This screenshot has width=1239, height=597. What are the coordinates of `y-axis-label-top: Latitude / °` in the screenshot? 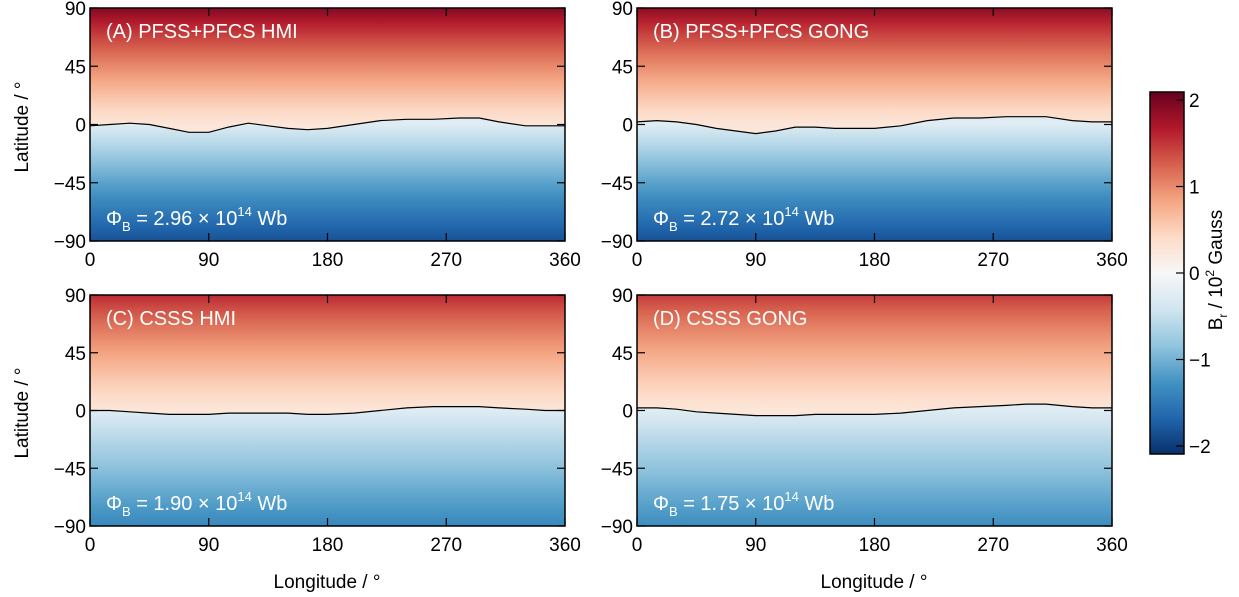 It's located at (22, 126).